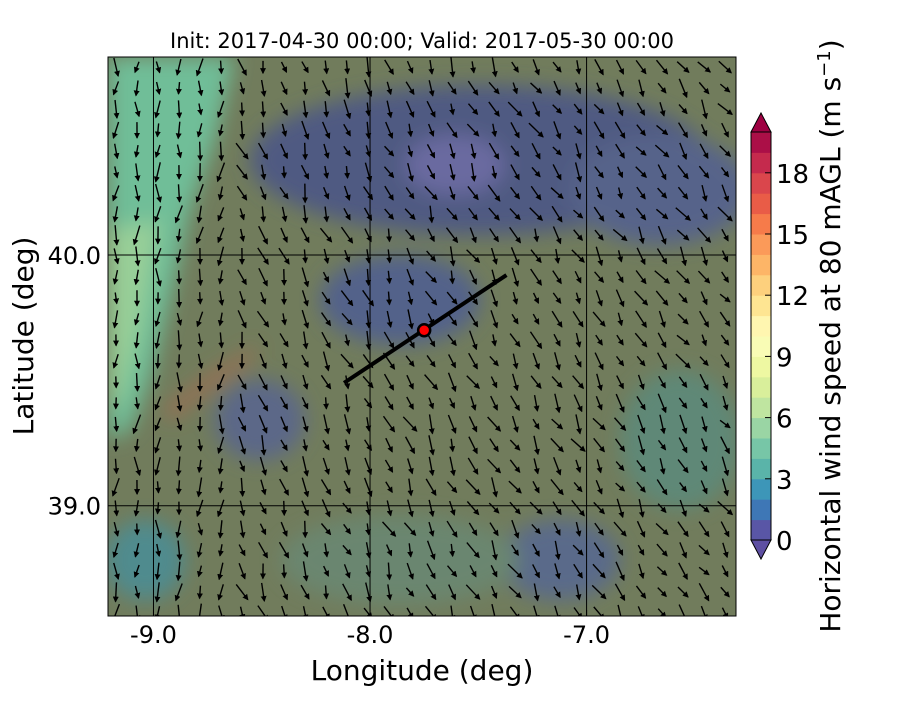 This screenshot has width=900, height=704. Describe the element at coordinates (792, 175) in the screenshot. I see `colorbar-tick-label: 18` at that location.